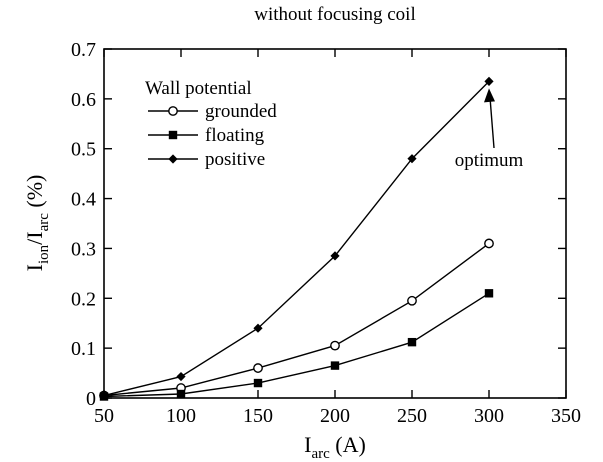 The width and height of the screenshot is (603, 462). I want to click on legend-item-floating: floating, so click(206, 135).